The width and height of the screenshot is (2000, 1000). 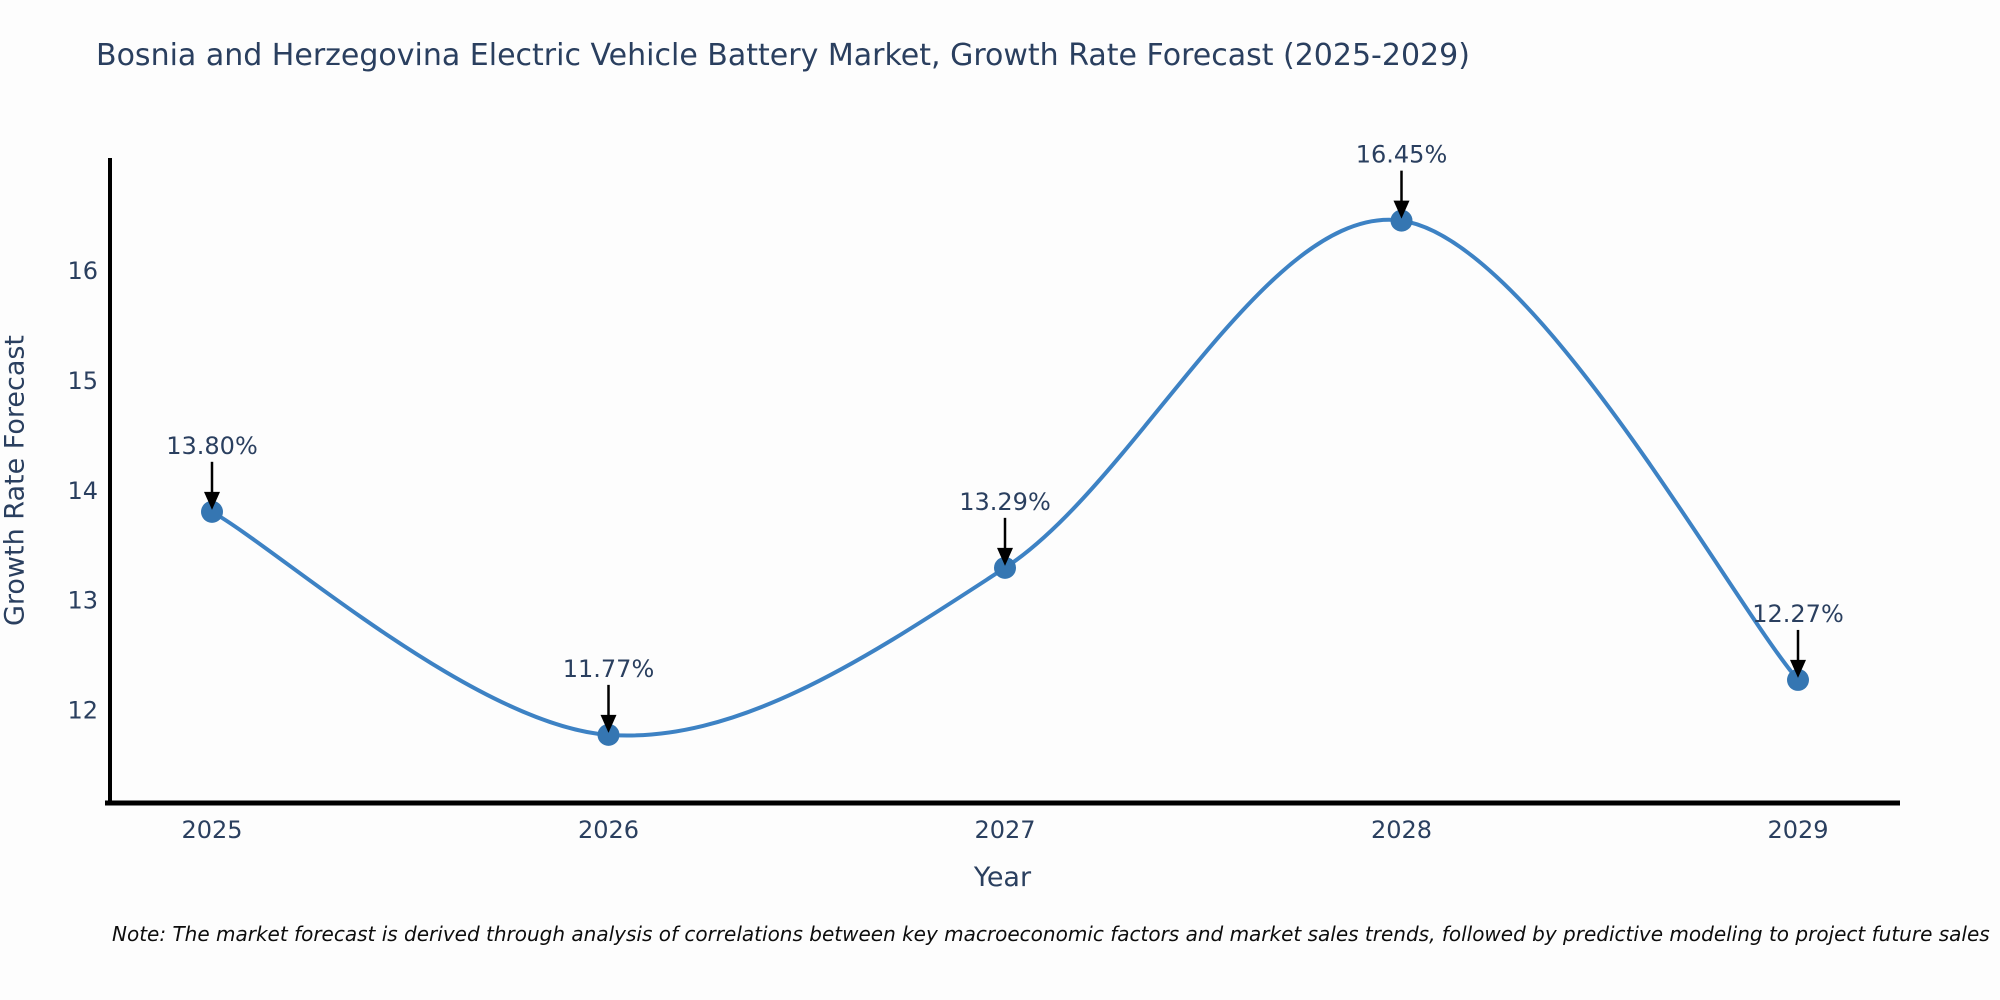 I want to click on y-tick-label: 14, so click(x=82, y=491).